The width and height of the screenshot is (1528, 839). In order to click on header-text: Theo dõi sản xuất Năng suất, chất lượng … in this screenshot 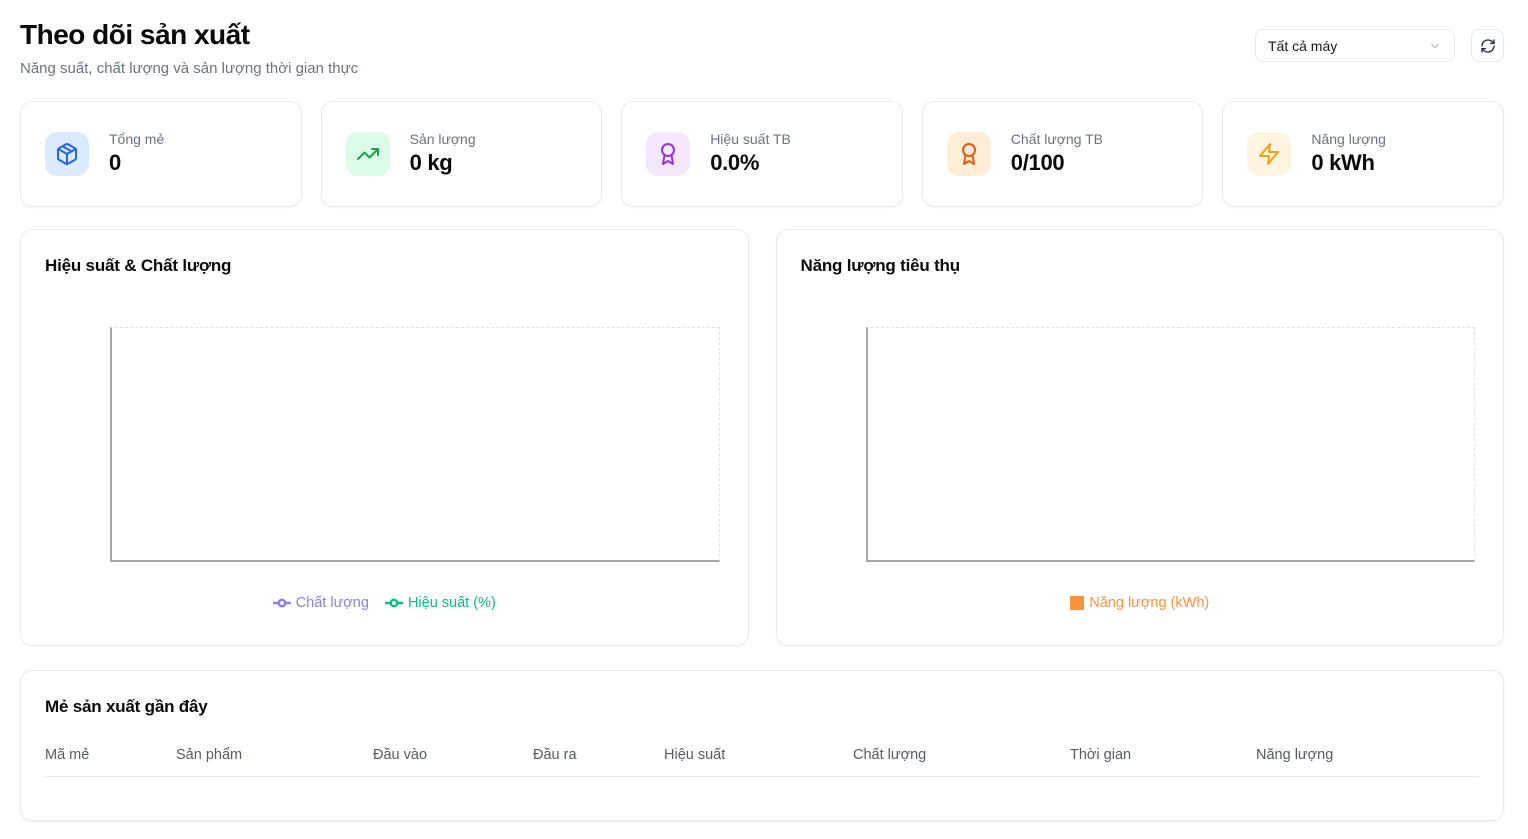, I will do `click(189, 47)`.